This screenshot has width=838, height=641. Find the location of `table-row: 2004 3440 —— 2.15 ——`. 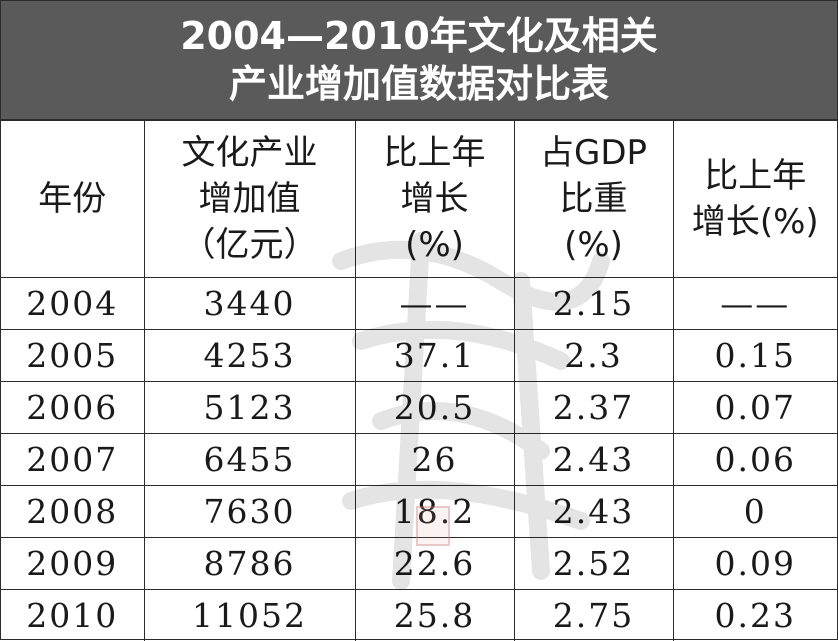

table-row: 2004 3440 —— 2.15 —— is located at coordinates (419, 304).